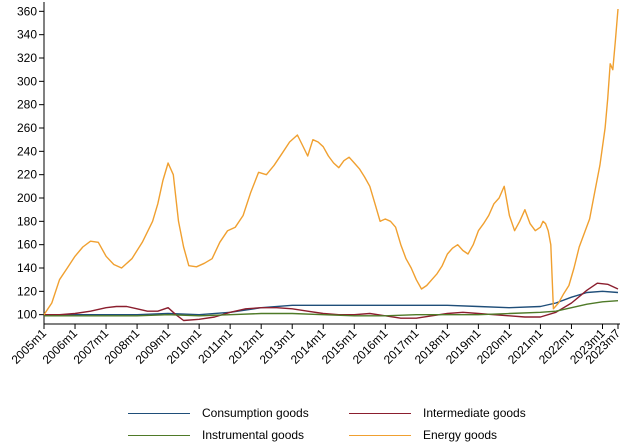 The image size is (622, 446). I want to click on y-tick-label: 320, so click(27, 58).